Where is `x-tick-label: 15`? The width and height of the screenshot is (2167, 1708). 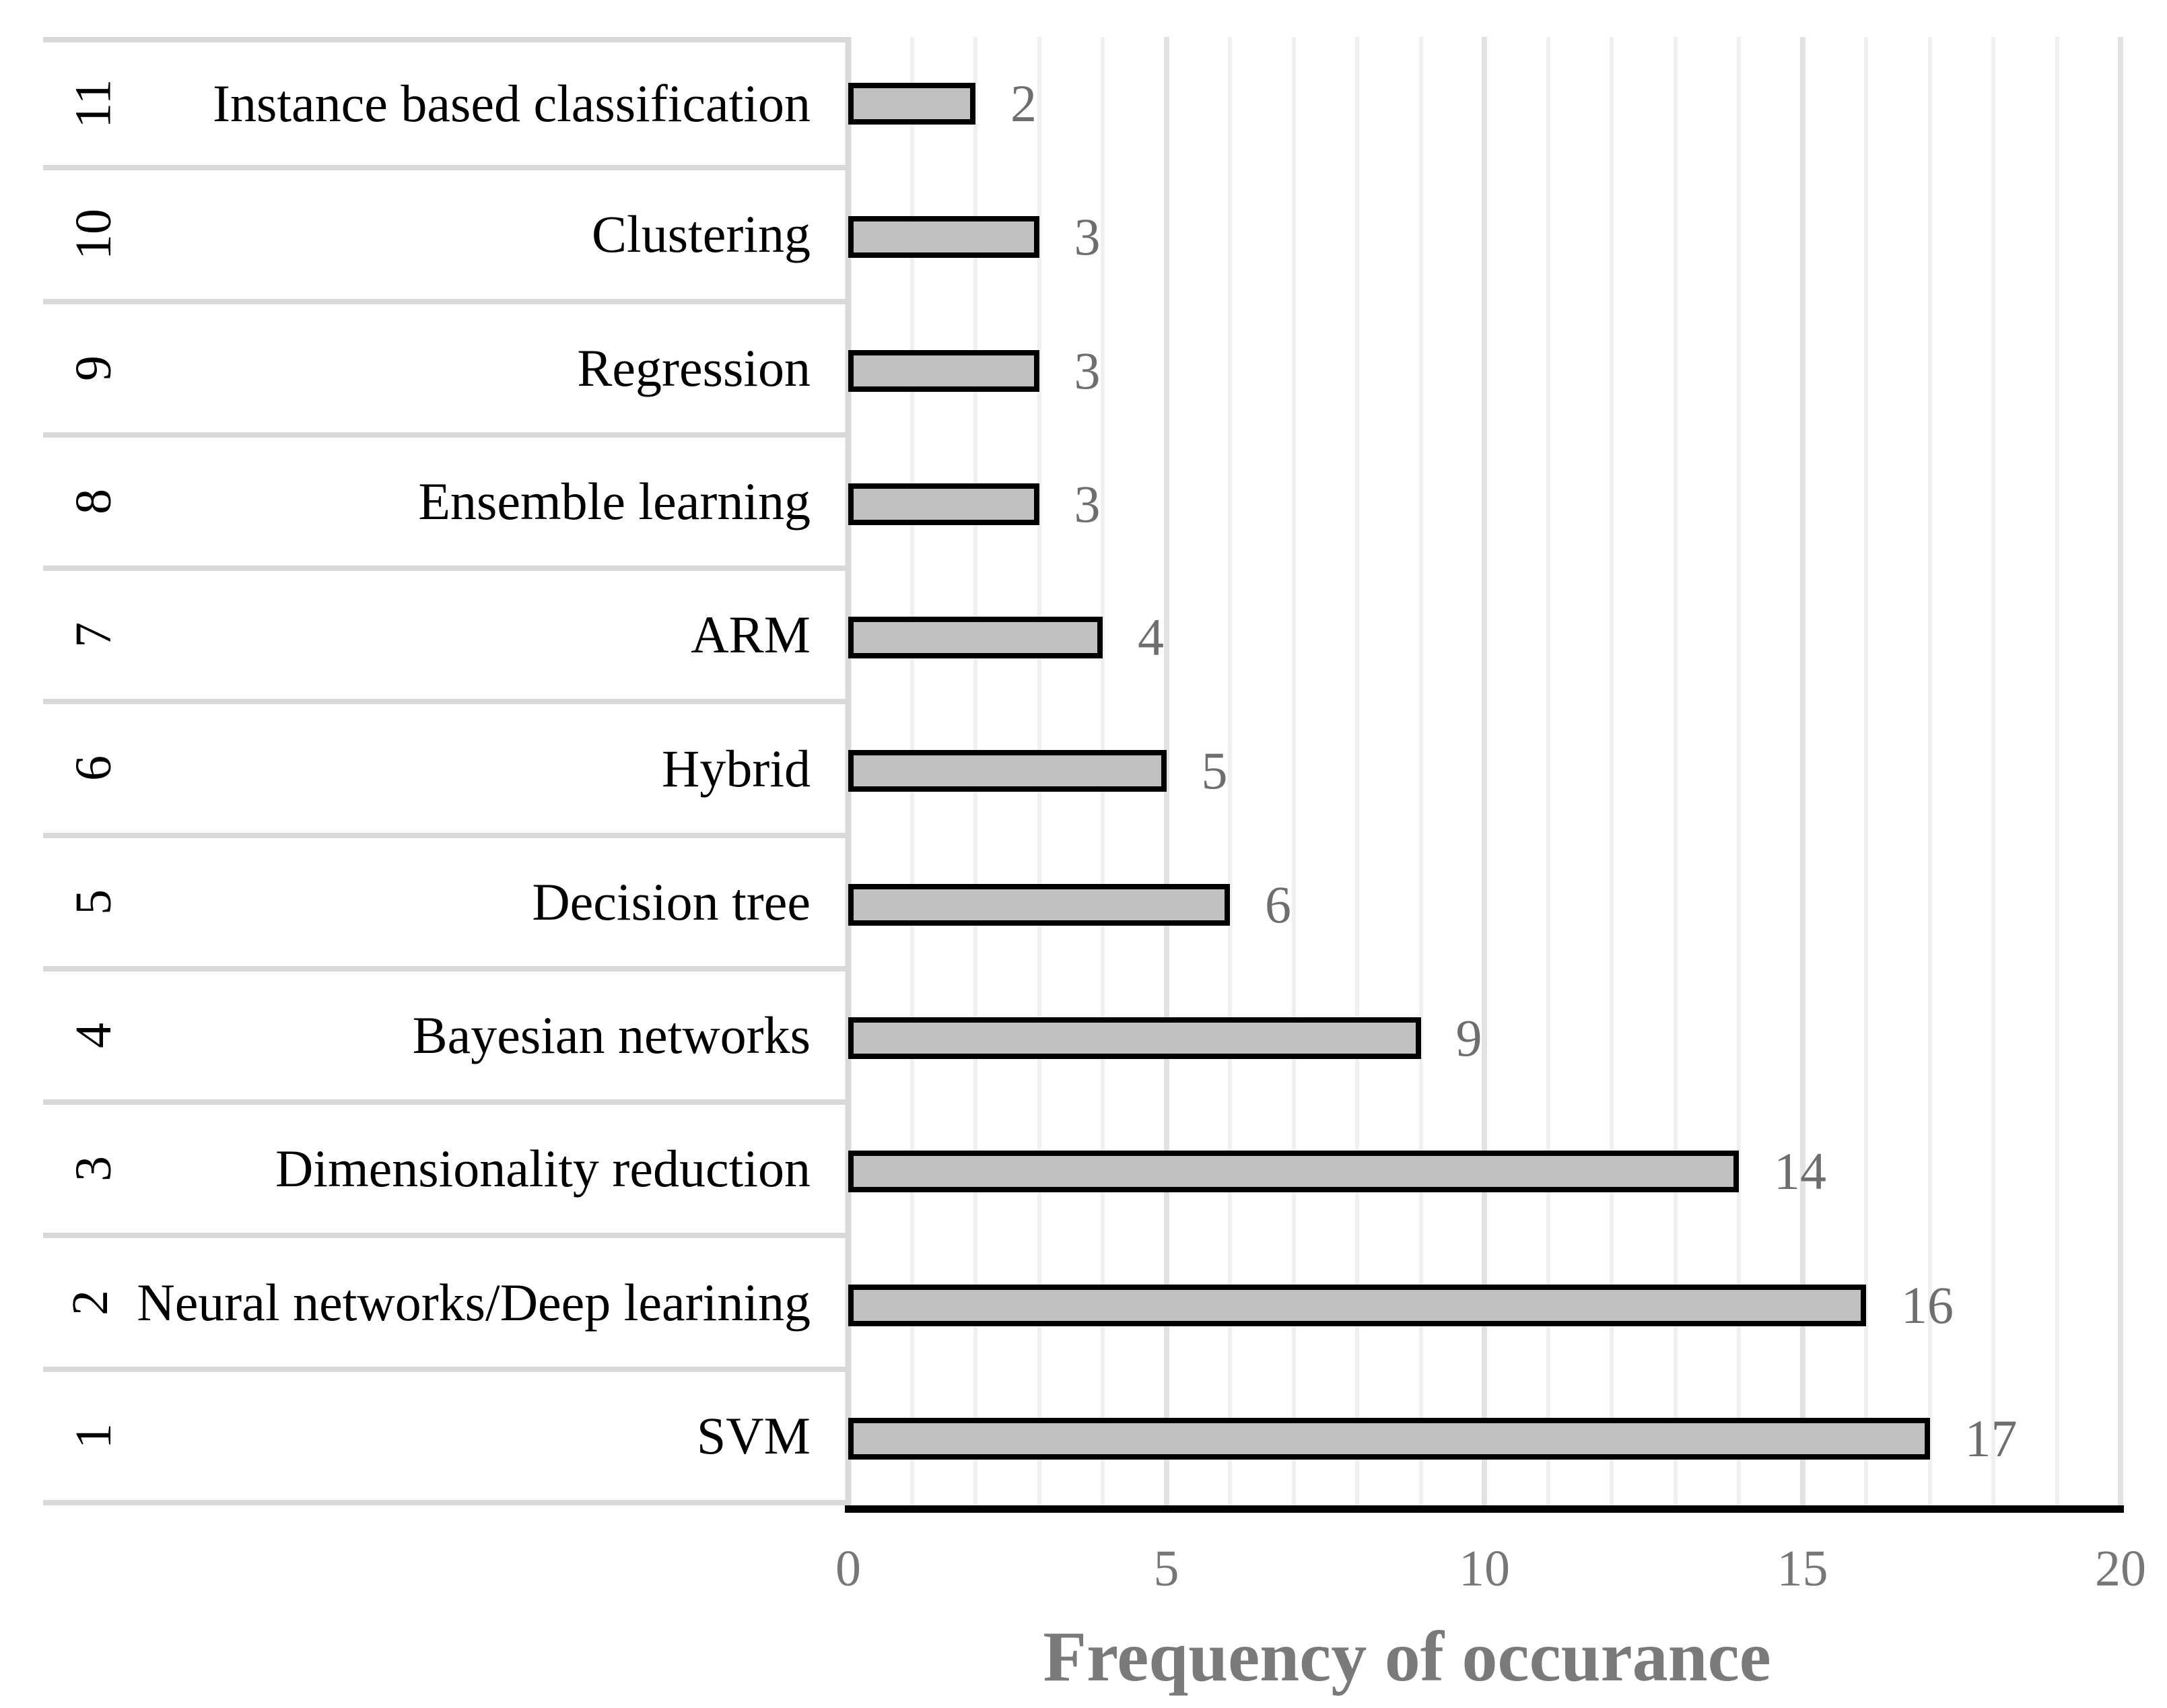 x-tick-label: 15 is located at coordinates (1802, 1568).